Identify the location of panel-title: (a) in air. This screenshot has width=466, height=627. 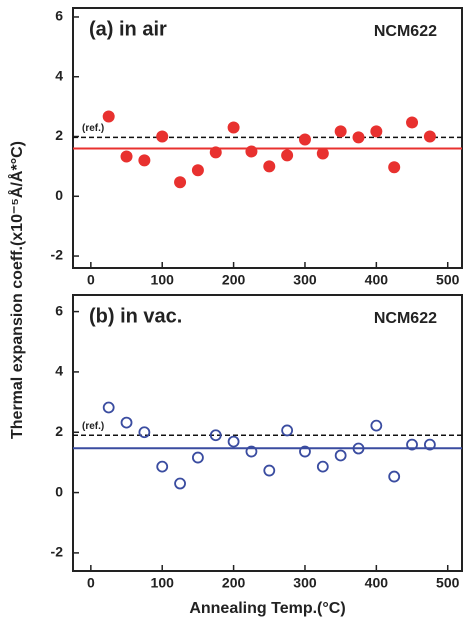
(128, 29).